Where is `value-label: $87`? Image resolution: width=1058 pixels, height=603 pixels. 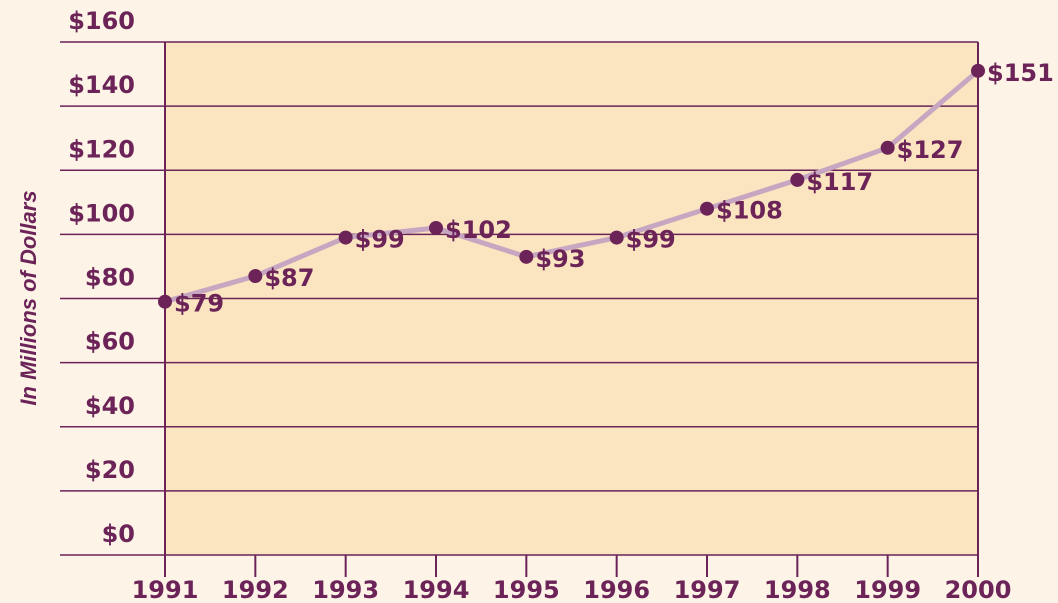 value-label: $87 is located at coordinates (289, 278).